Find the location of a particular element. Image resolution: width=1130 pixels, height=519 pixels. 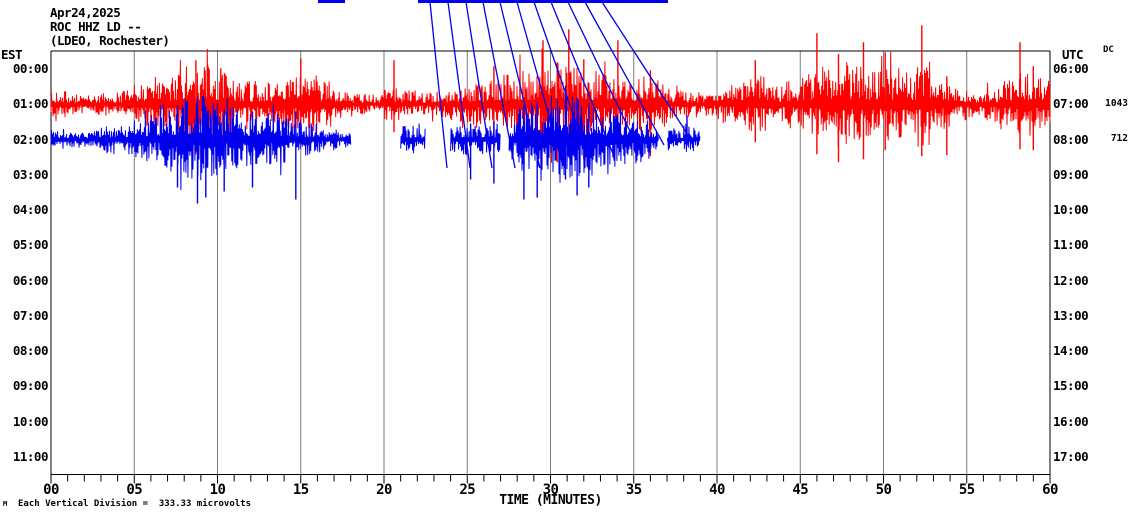

utc-hour-label: 14:00 is located at coordinates (1071, 351).